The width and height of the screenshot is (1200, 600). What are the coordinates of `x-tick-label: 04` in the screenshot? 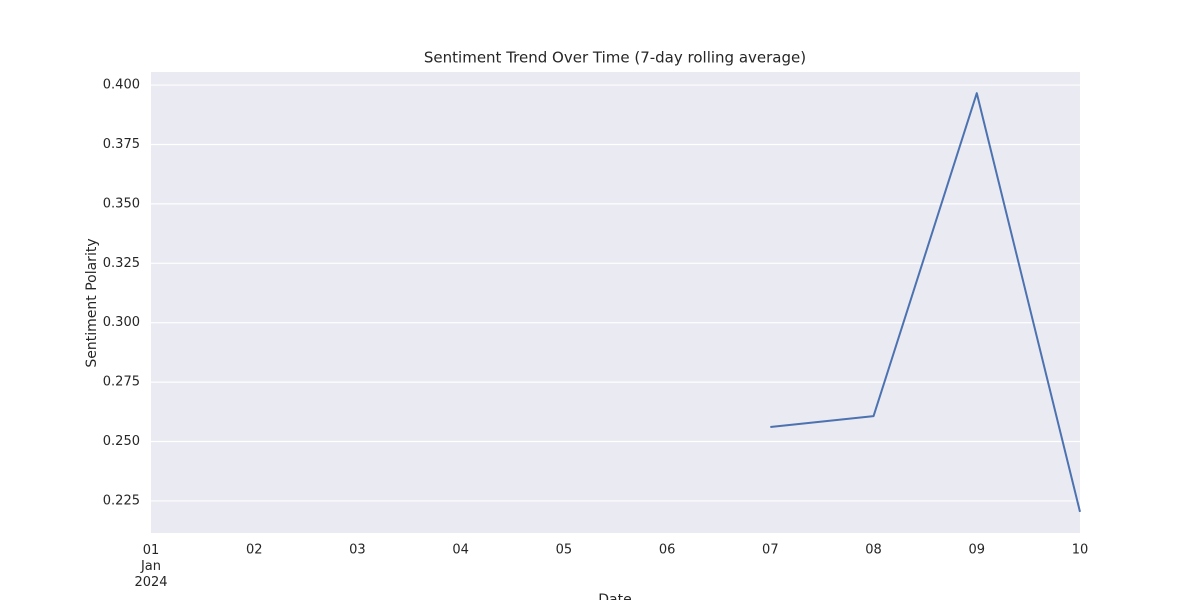 It's located at (460, 550).